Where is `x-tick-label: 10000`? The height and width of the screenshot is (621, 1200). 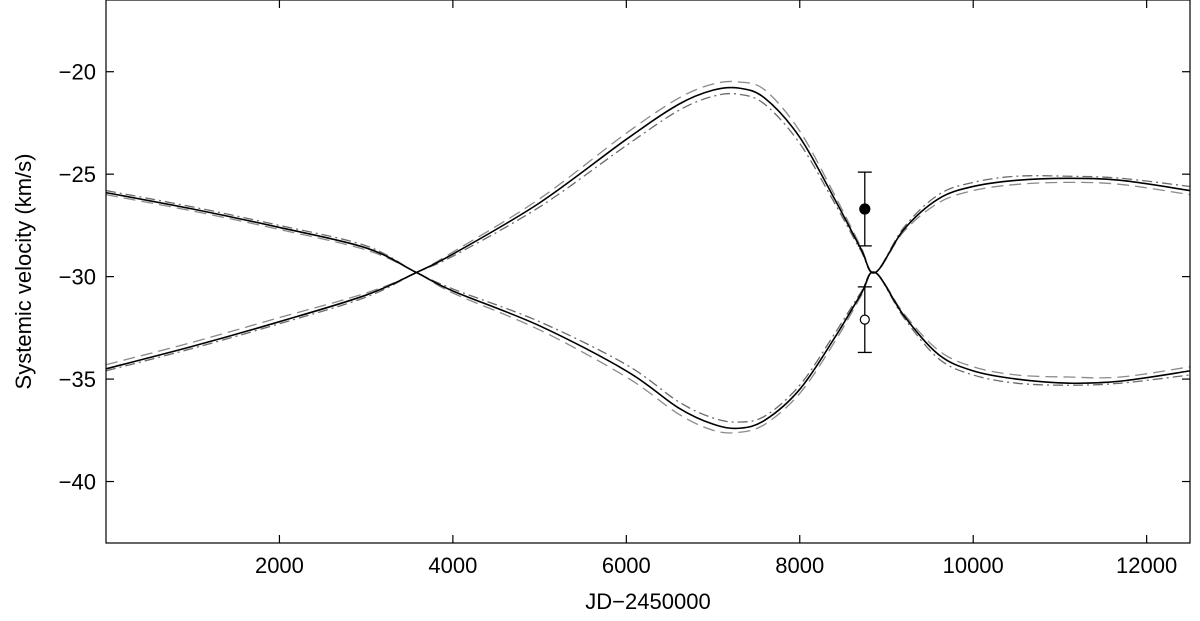 x-tick-label: 10000 is located at coordinates (973, 565).